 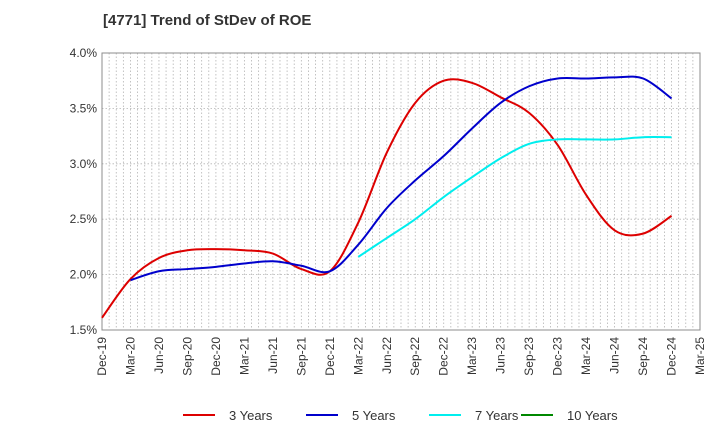 I want to click on legend-item-10-years: 10 Years, so click(x=569, y=415).